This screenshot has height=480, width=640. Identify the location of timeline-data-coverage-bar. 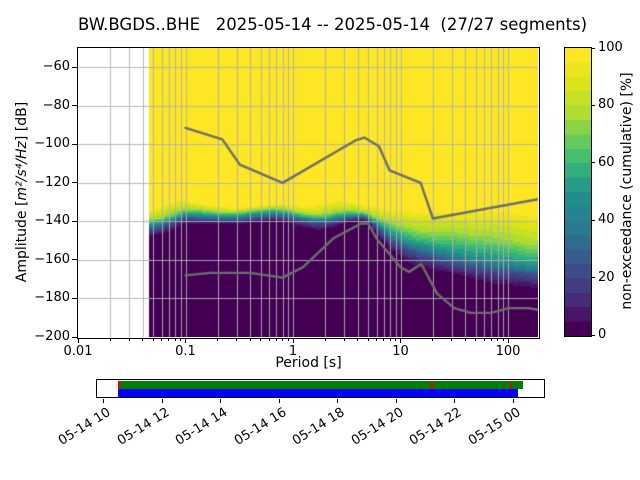
(320, 384).